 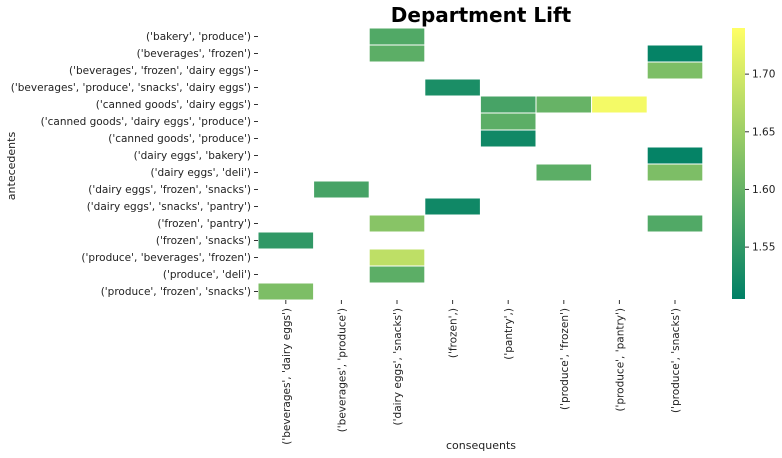 I want to click on column-tick-label: ('dairy eggs', 'snacks'), so click(x=398, y=366).